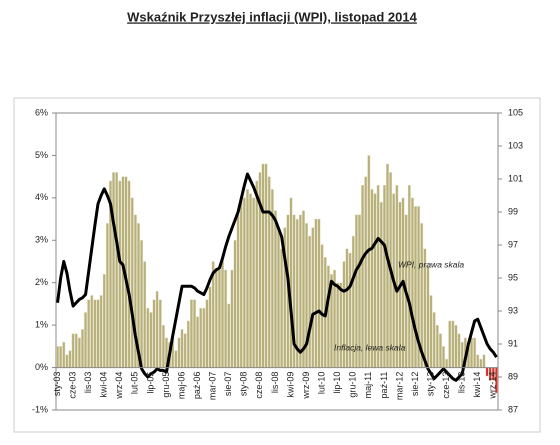 This screenshot has height=445, width=560. What do you see at coordinates (322, 383) in the screenshot?
I see `x-tick-label: lut-10` at bounding box center [322, 383].